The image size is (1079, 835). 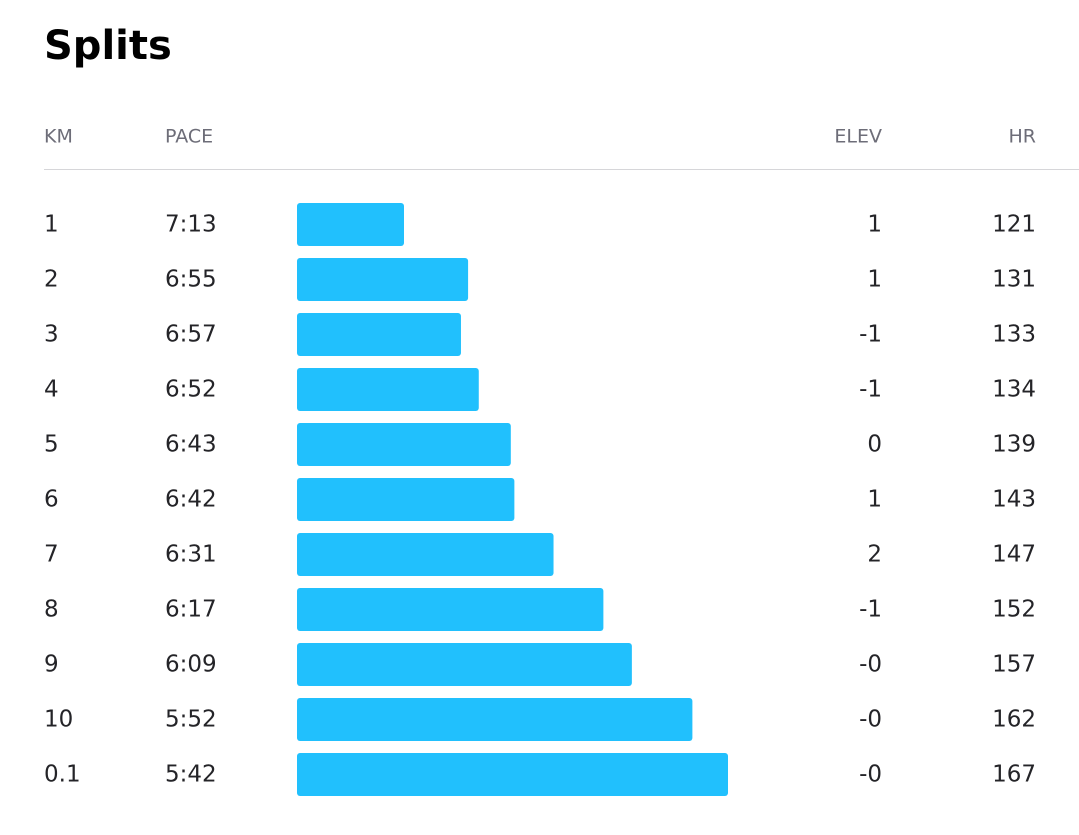 What do you see at coordinates (1014, 335) in the screenshot?
I see `hr-cell: 133` at bounding box center [1014, 335].